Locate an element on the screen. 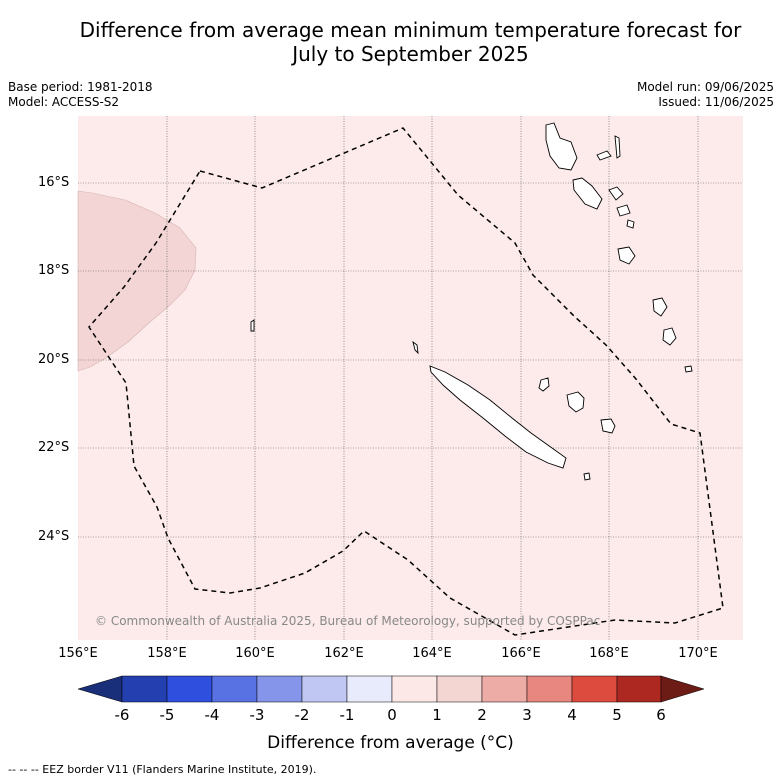 Image resolution: width=781 pixels, height=781 pixels. lat-label: 22°S is located at coordinates (54, 447).